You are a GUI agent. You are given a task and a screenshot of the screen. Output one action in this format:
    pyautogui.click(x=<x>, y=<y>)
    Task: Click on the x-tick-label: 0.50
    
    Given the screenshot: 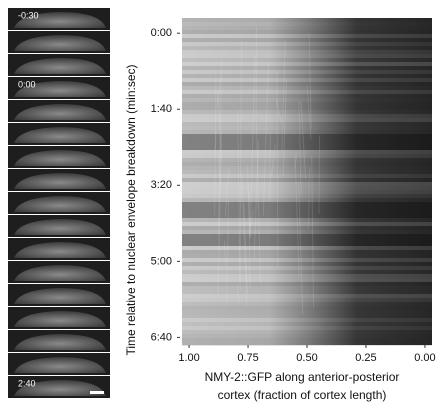 What is the action you would take?
    pyautogui.click(x=306, y=358)
    